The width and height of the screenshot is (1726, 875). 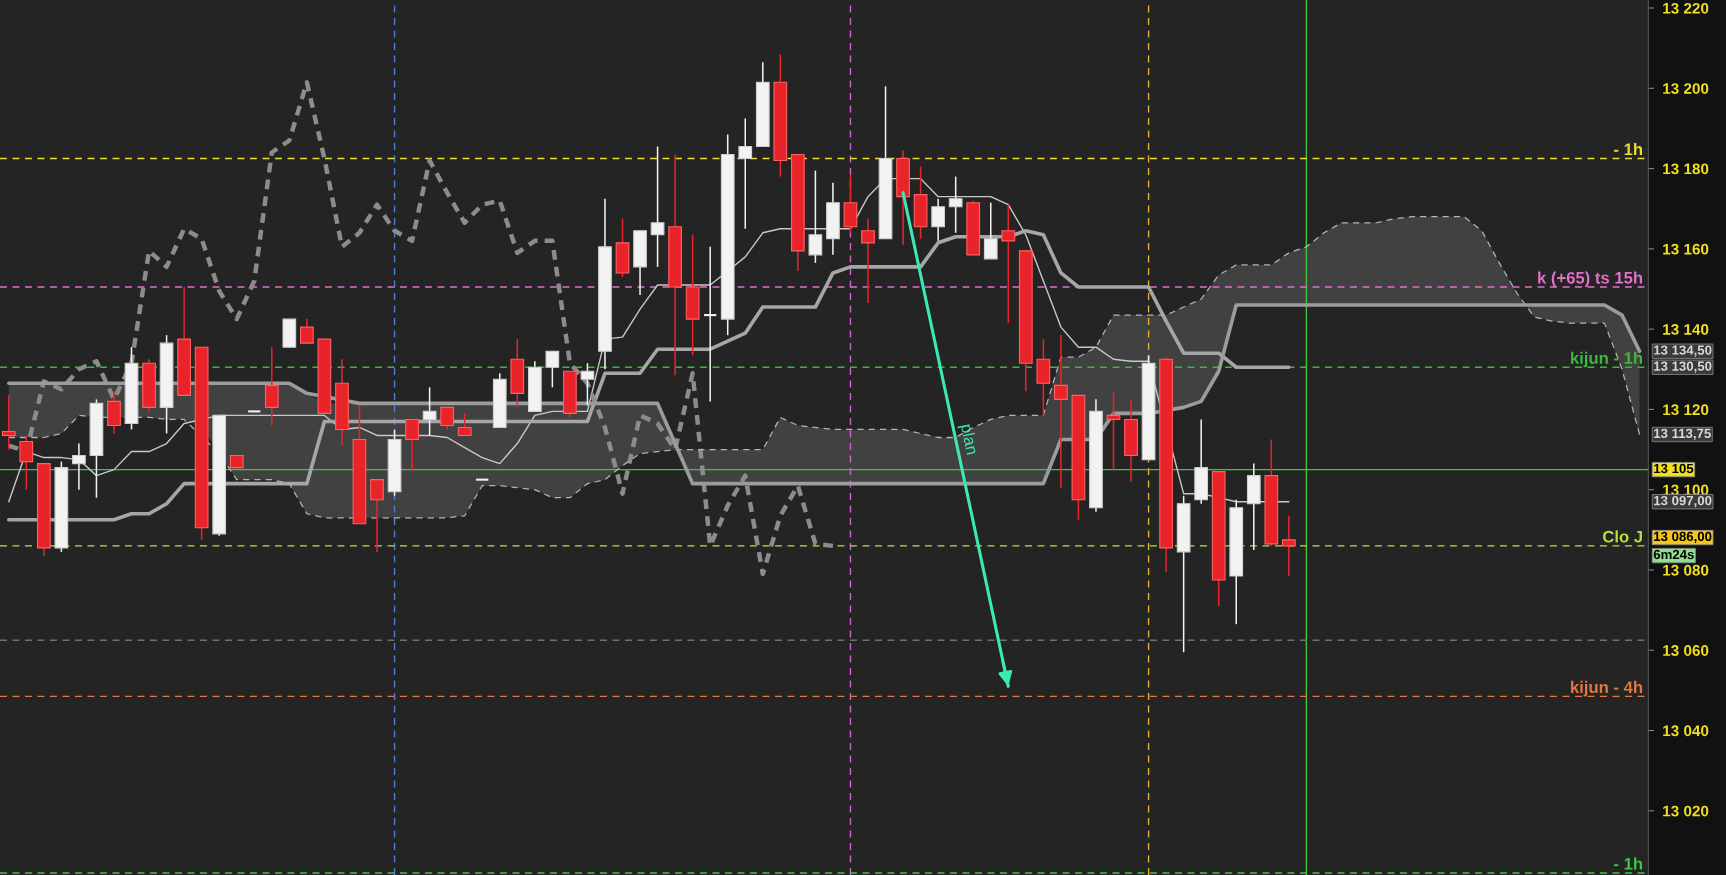 What do you see at coordinates (1683, 501) in the screenshot?
I see `text: 13 097,00` at bounding box center [1683, 501].